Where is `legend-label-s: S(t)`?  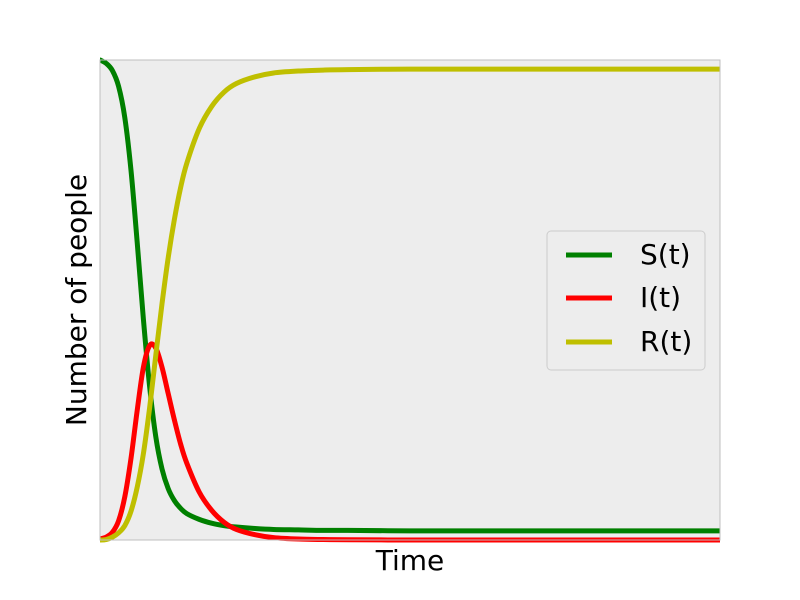 legend-label-s: S(t) is located at coordinates (665, 254).